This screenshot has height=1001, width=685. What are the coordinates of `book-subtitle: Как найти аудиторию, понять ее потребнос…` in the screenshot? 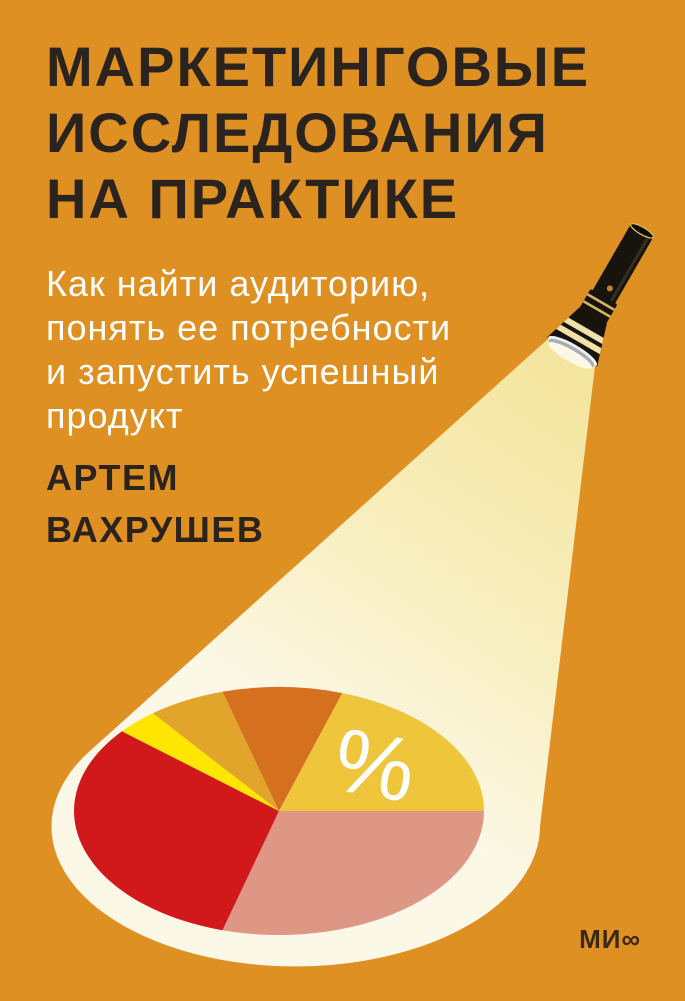 It's located at (248, 350).